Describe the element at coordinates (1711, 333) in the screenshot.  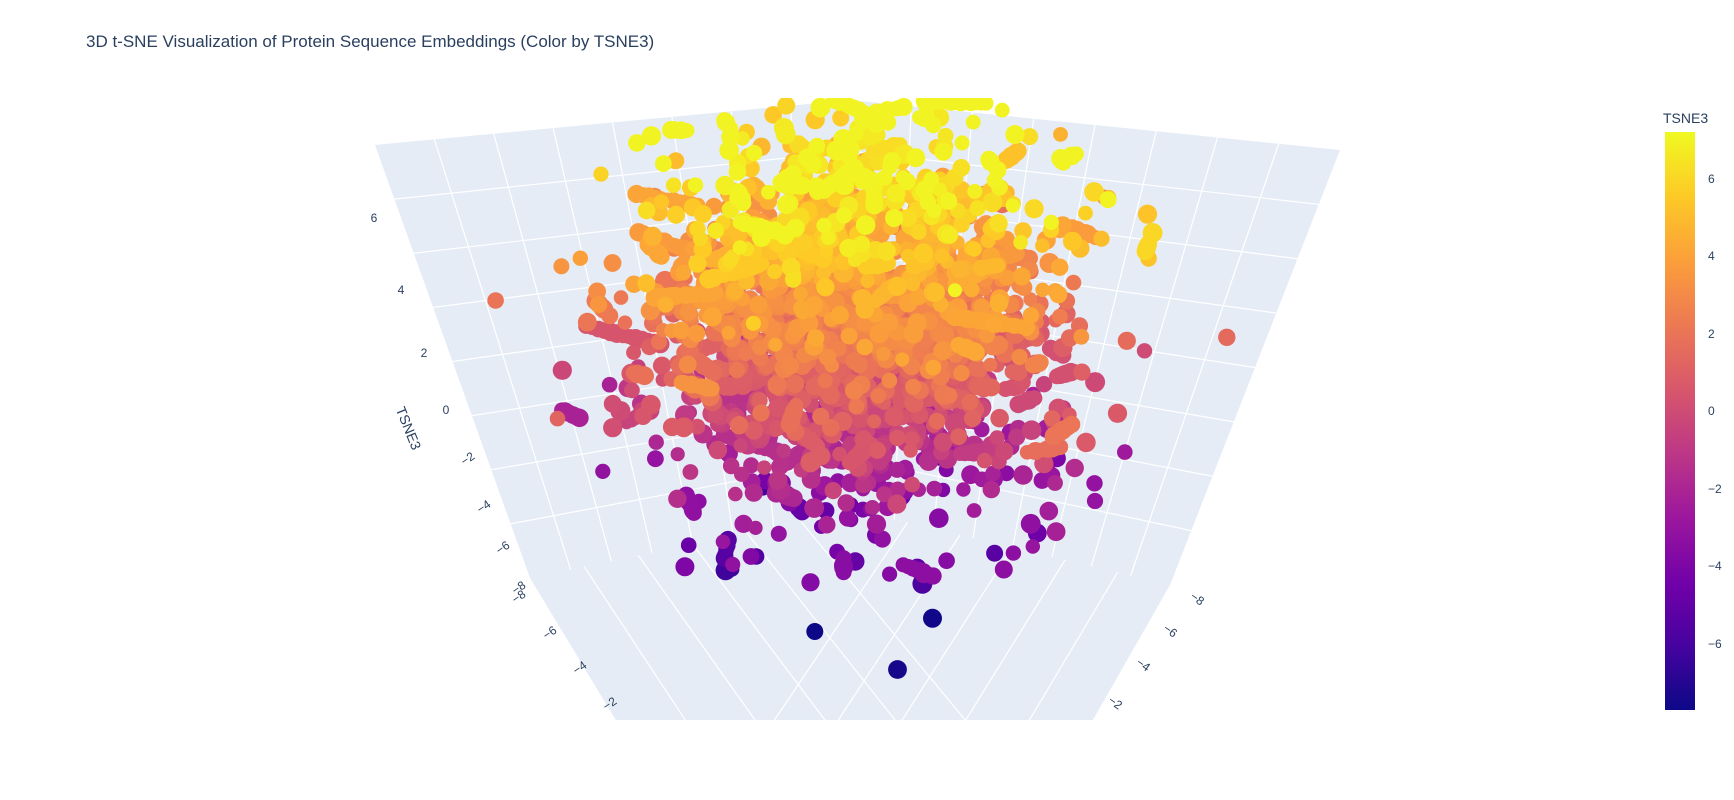
I see `colorbar-tick: 2` at that location.